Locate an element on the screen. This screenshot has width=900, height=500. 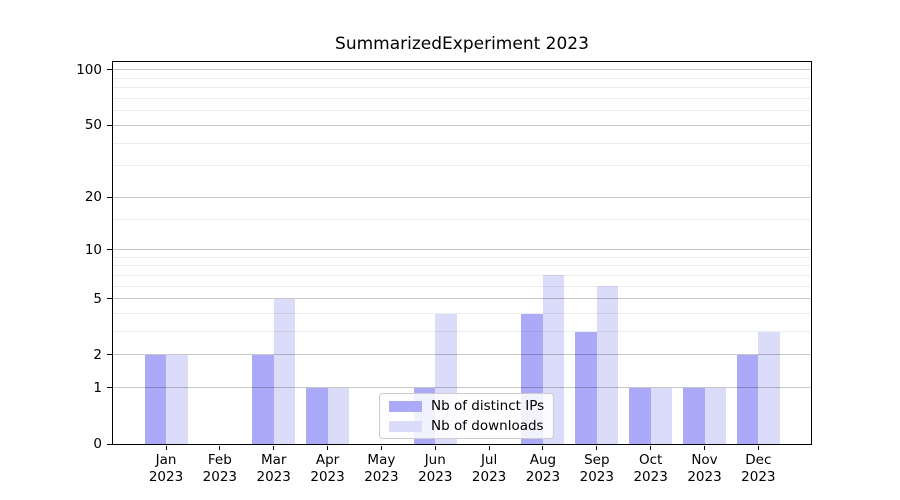
x-tick-mark-feb is located at coordinates (220, 448).